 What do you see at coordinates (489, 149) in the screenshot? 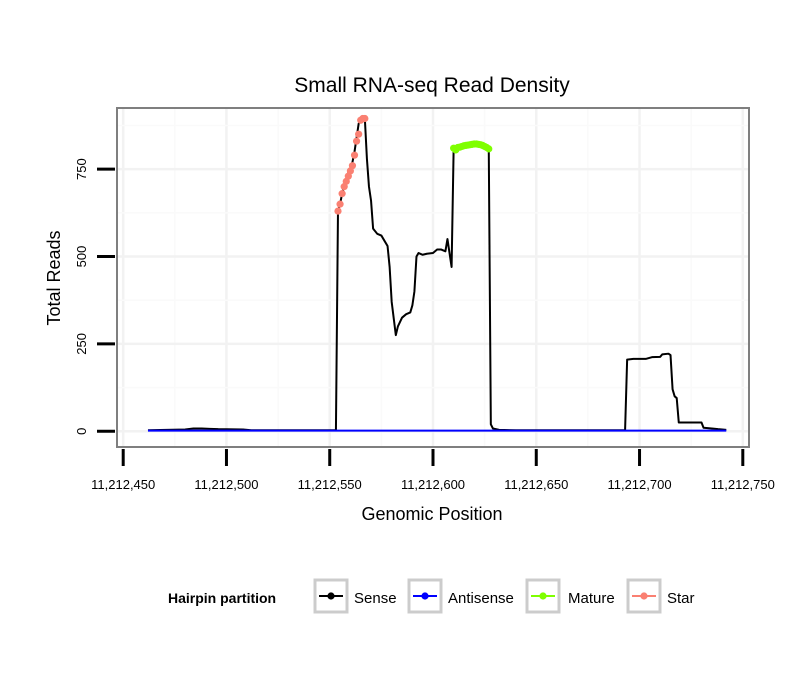
I see `mature-point` at bounding box center [489, 149].